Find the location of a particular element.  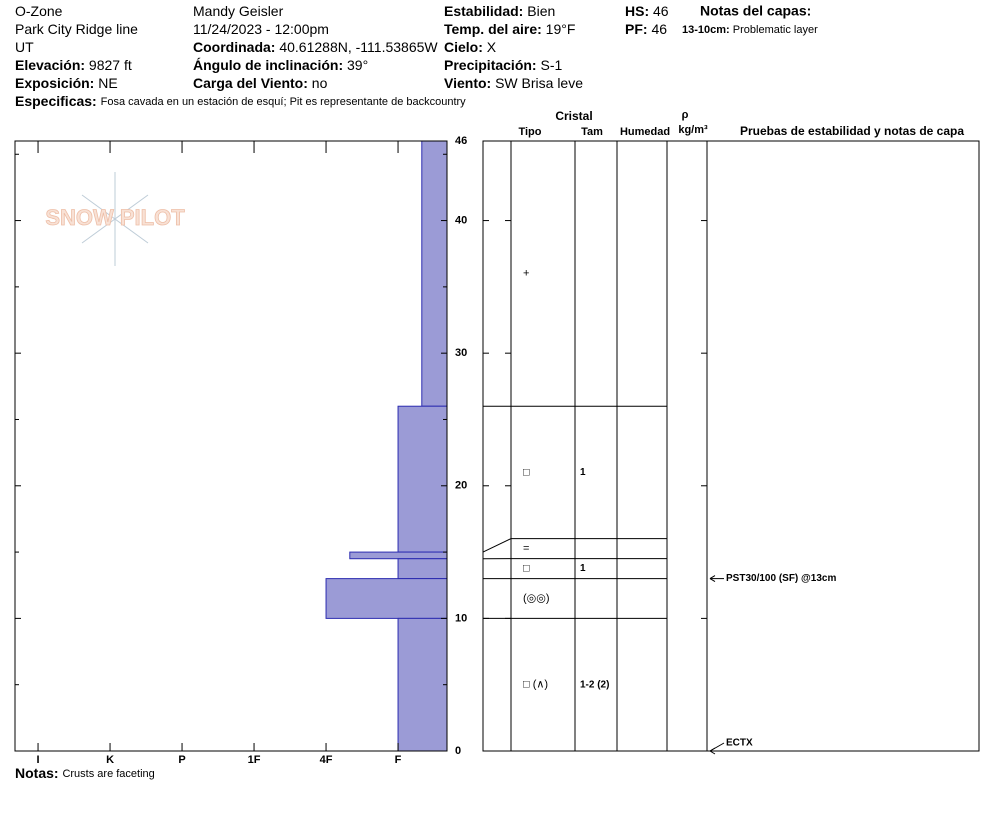

field: UT is located at coordinates (24, 47).